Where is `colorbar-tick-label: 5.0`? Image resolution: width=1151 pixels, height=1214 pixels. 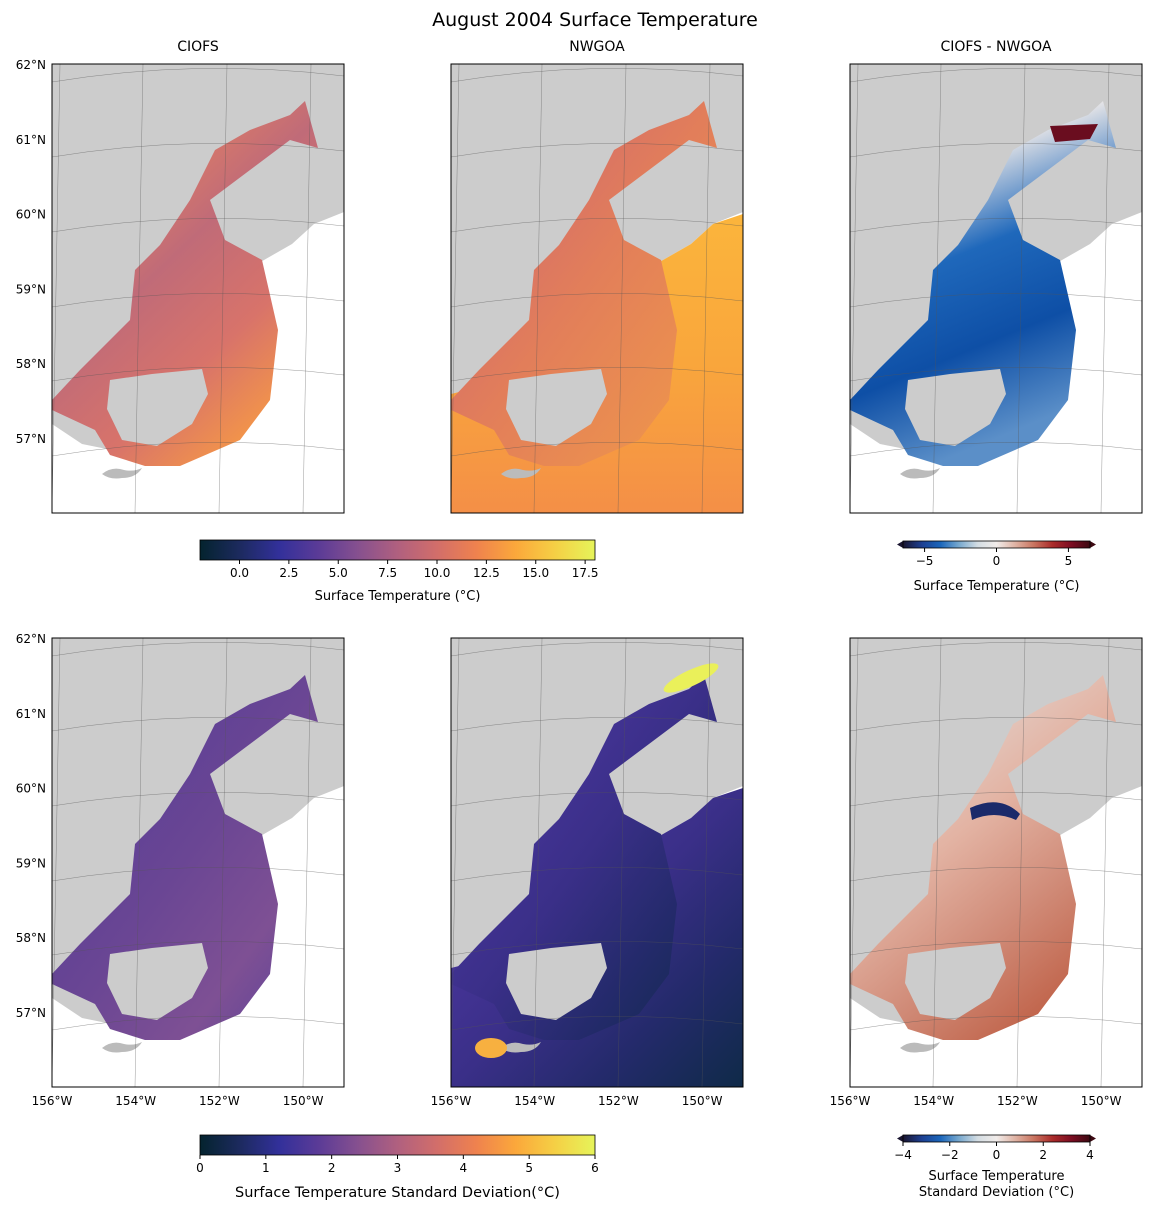
colorbar-tick-label: 5.0 is located at coordinates (338, 573).